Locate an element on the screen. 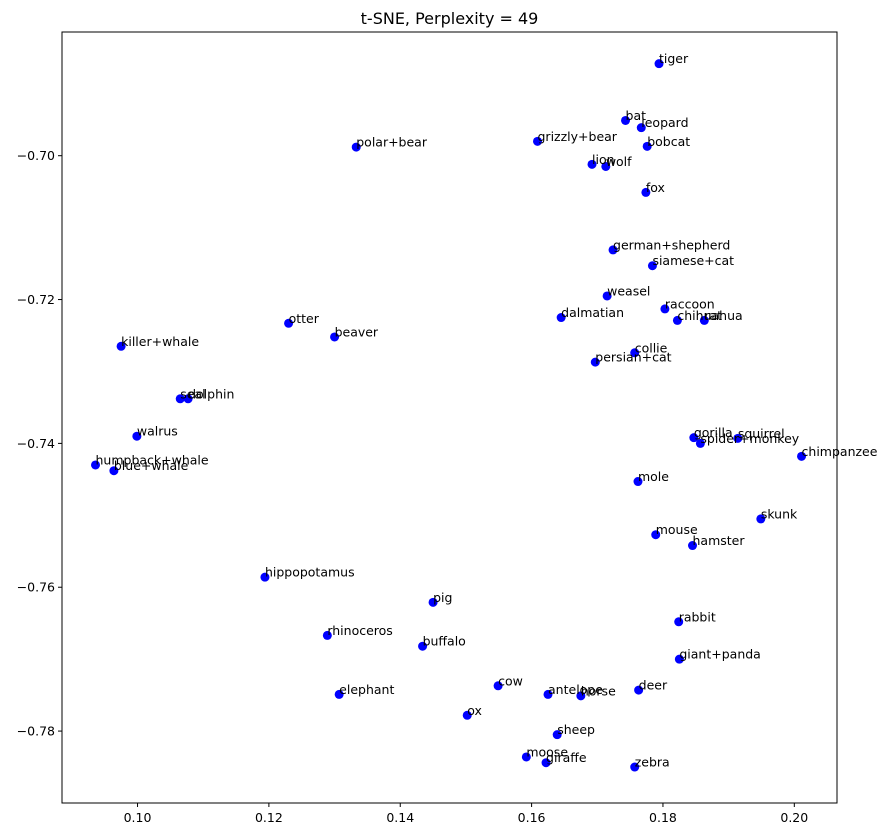 The height and width of the screenshot is (840, 896). point-label-moose: moose is located at coordinates (547, 751).